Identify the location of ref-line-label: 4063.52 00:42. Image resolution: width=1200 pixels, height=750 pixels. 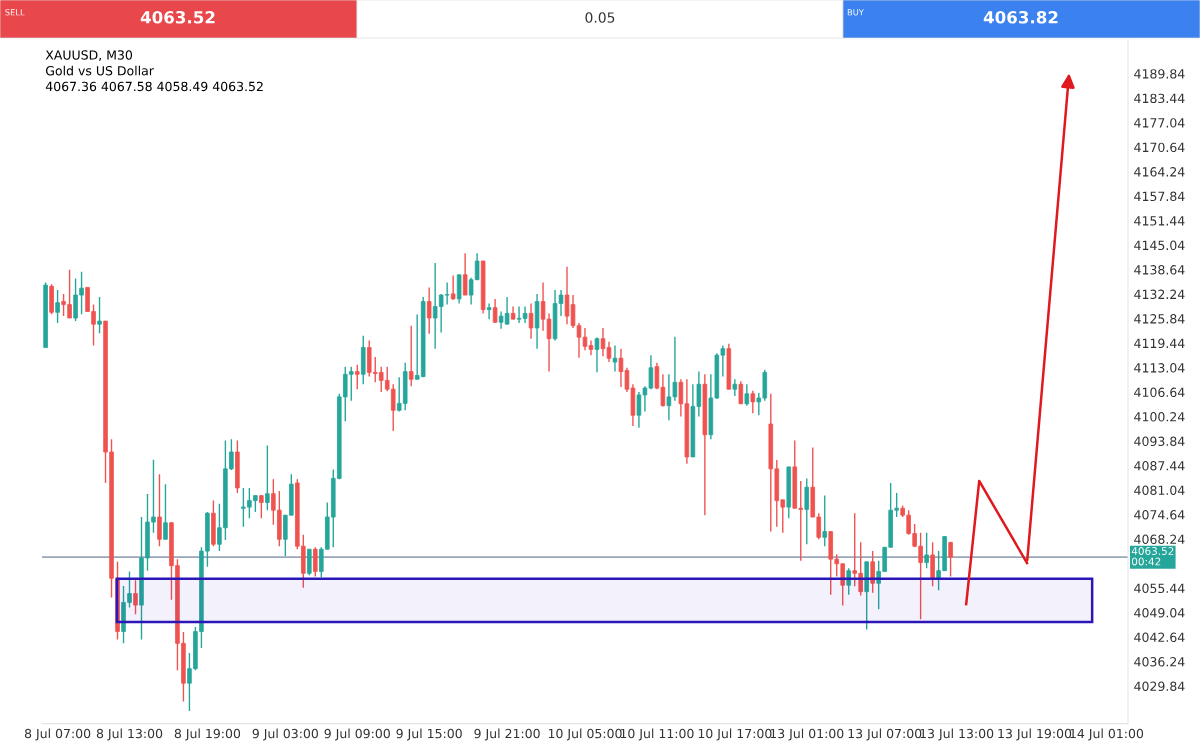
(1152, 556).